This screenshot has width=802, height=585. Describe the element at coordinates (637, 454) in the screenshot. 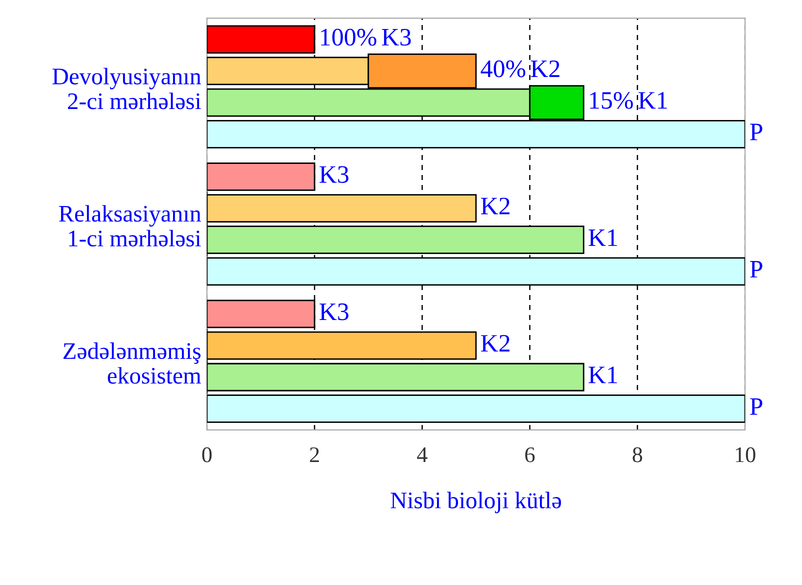

I see `x-tick-label: 8` at that location.